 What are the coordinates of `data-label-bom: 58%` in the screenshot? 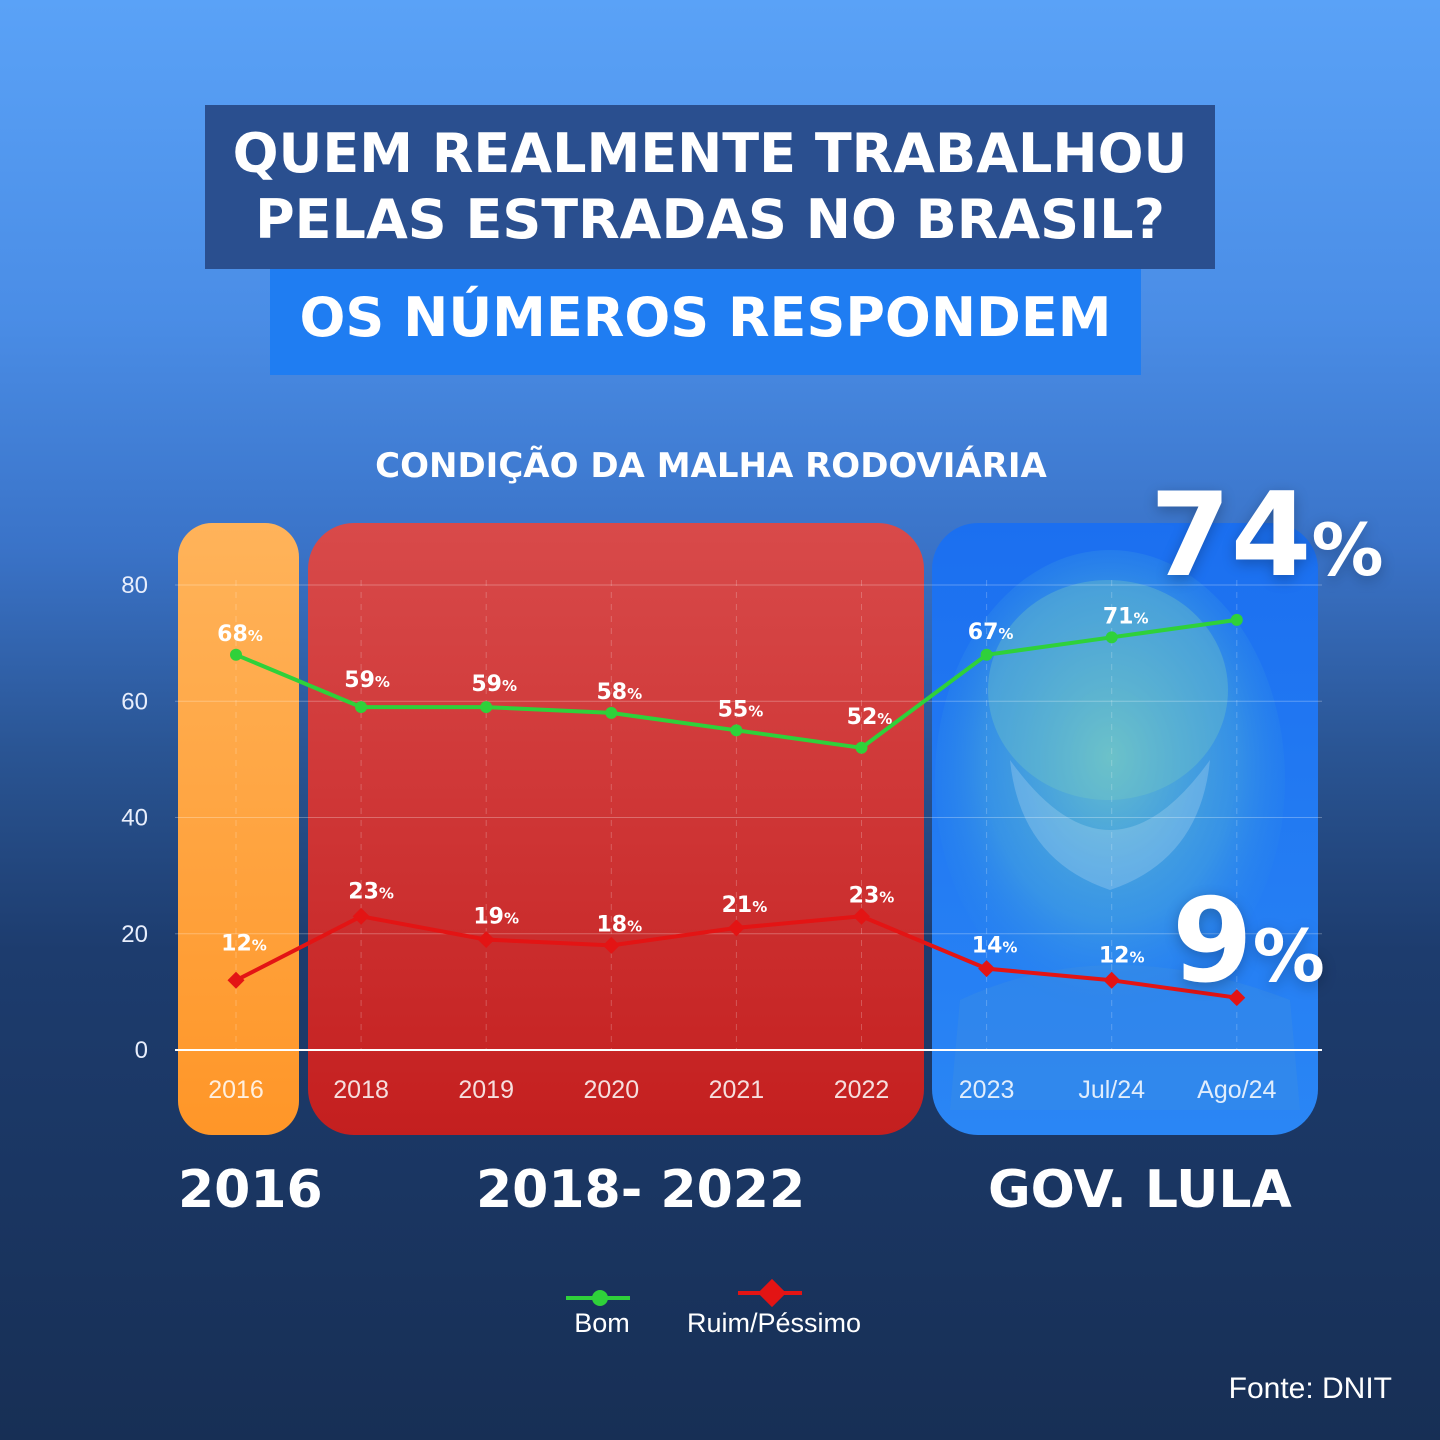 It's located at (619, 692).